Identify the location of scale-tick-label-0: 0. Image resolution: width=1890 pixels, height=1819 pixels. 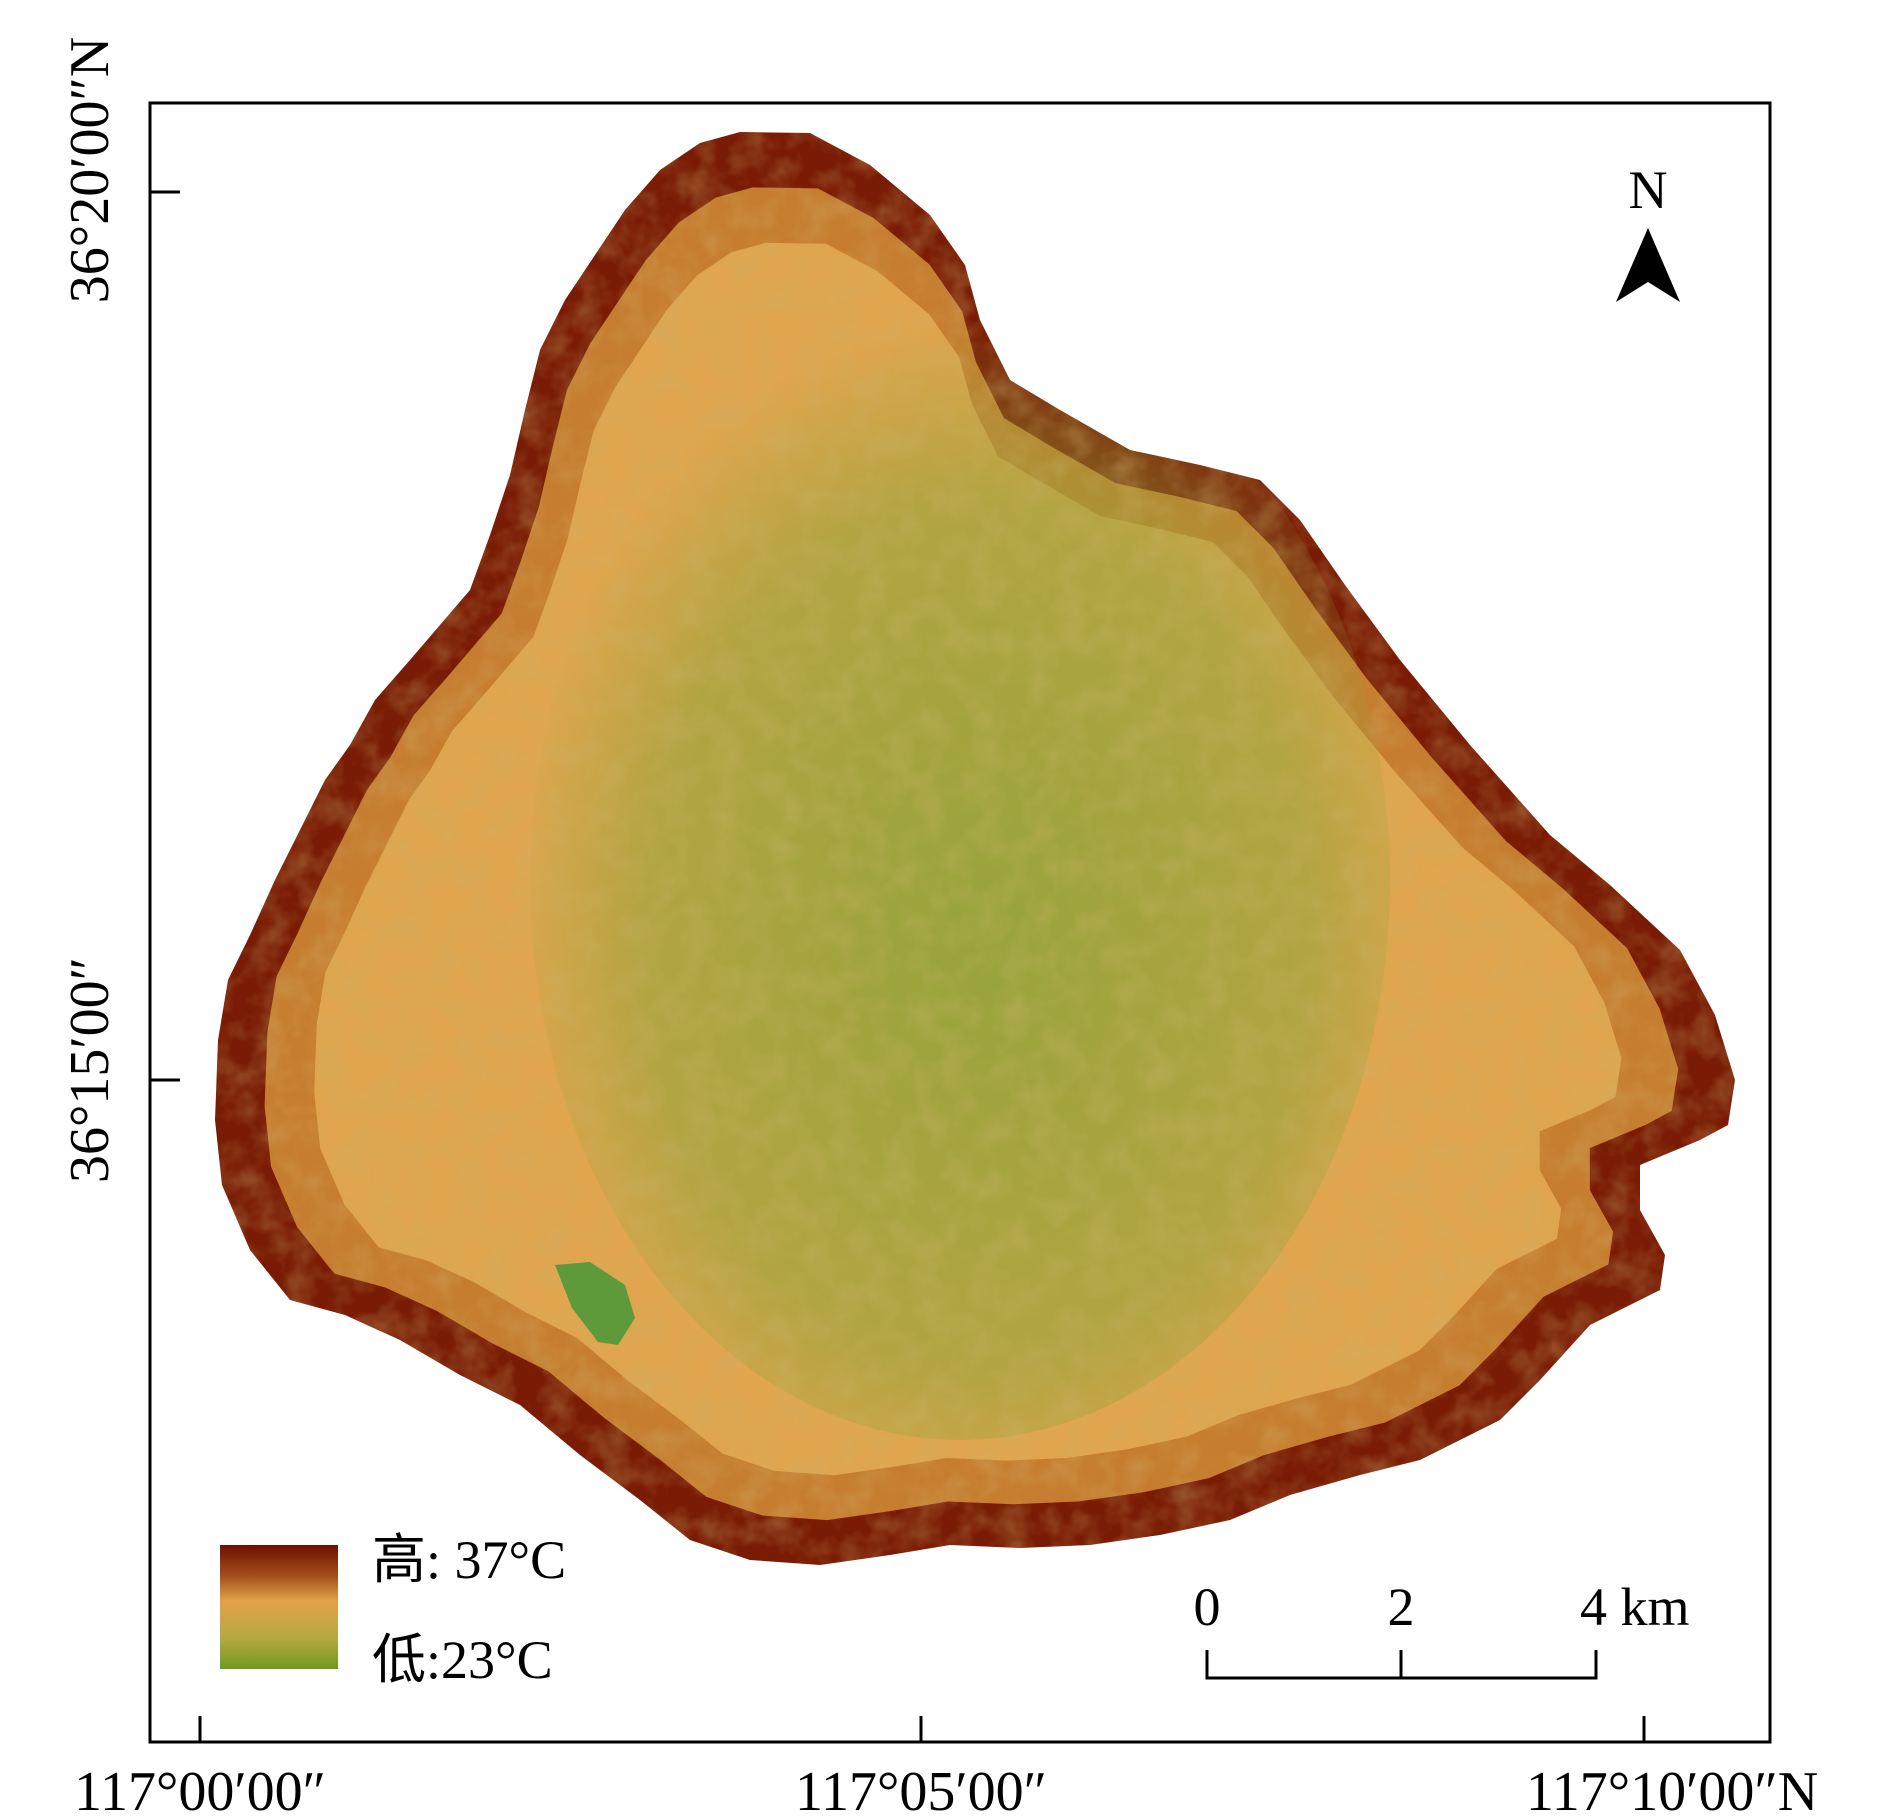
(1207, 1607).